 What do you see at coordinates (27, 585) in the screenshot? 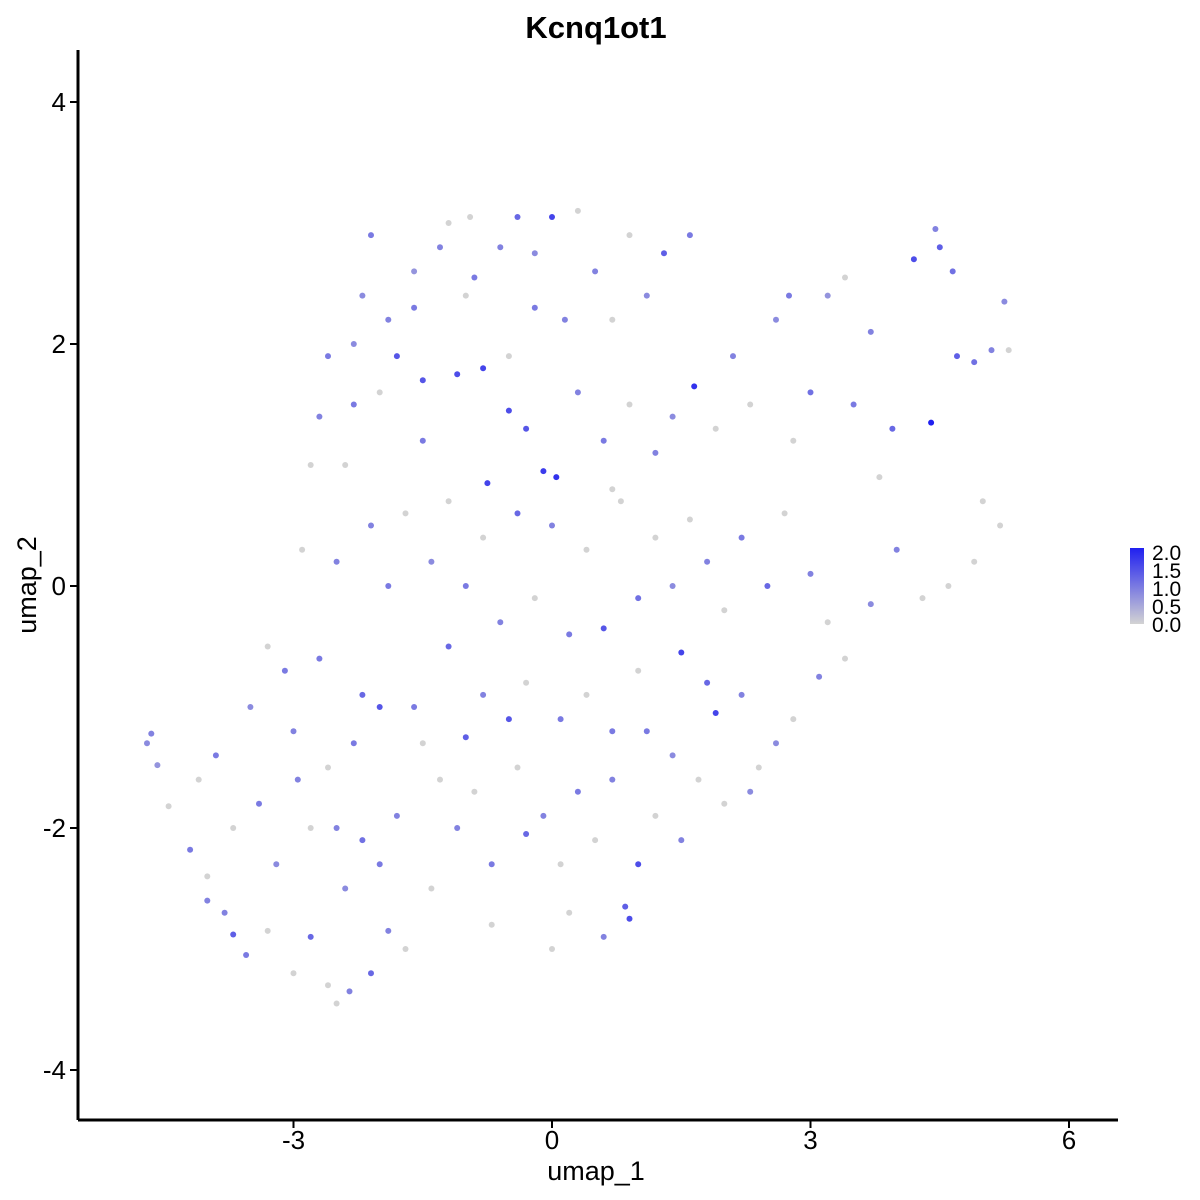
I see `y-axis-title: umap_2` at bounding box center [27, 585].